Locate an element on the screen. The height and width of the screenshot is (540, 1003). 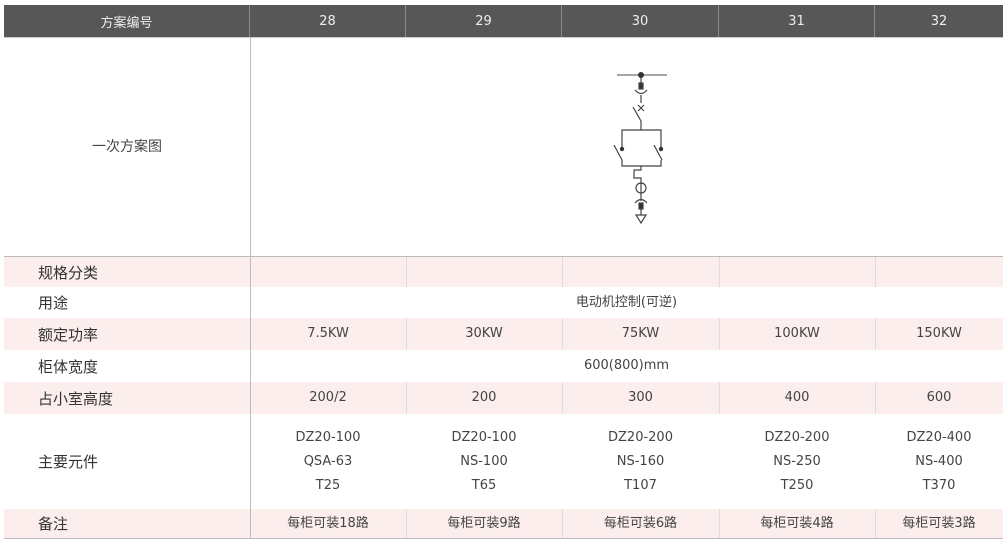
component: T107 is located at coordinates (640, 485).